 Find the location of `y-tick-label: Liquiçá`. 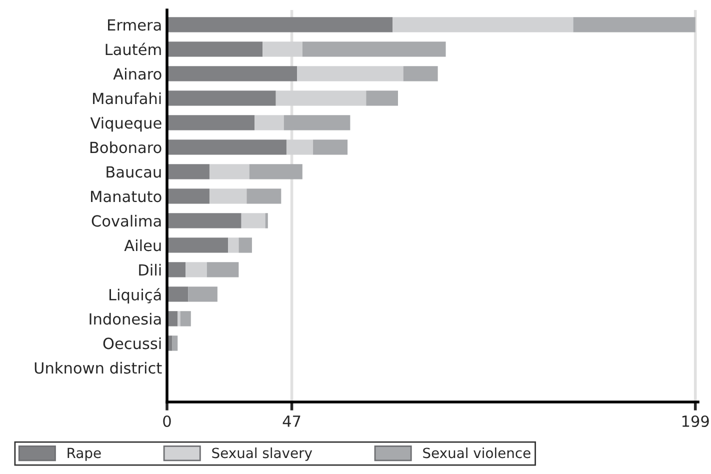

y-tick-label: Liquiçá is located at coordinates (135, 296).